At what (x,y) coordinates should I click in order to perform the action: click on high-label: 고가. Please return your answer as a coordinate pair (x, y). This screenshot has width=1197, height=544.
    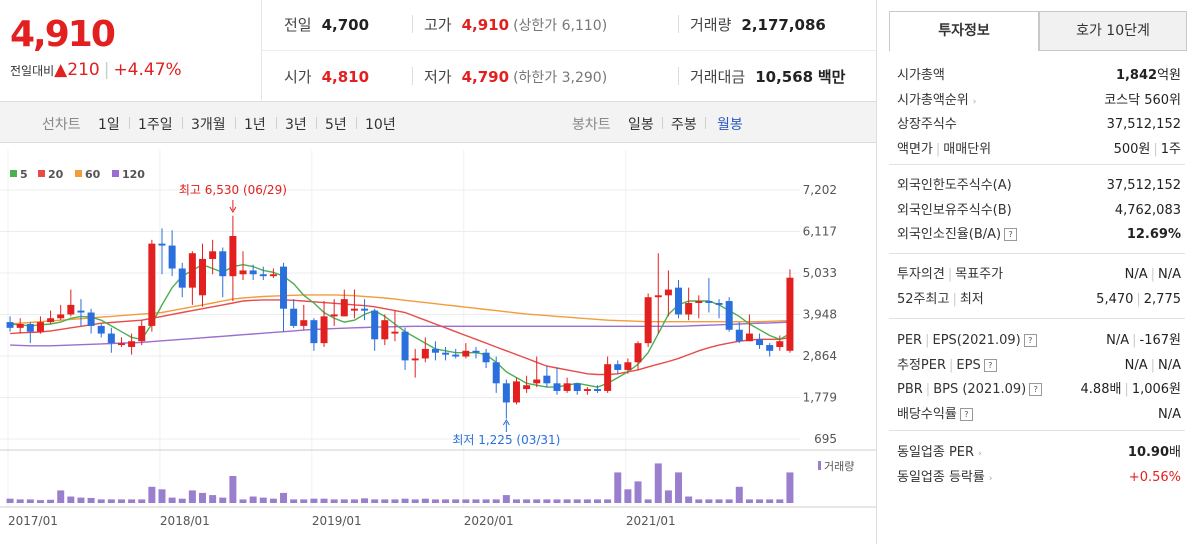
    Looking at the image, I should click on (438, 25).